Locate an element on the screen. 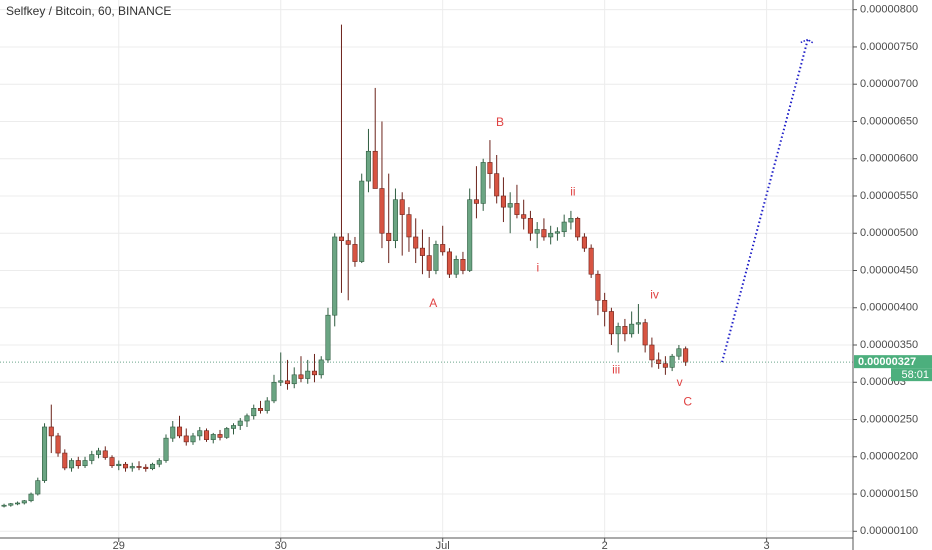 Image resolution: width=932 pixels, height=550 pixels. wave-label: iv is located at coordinates (654, 294).